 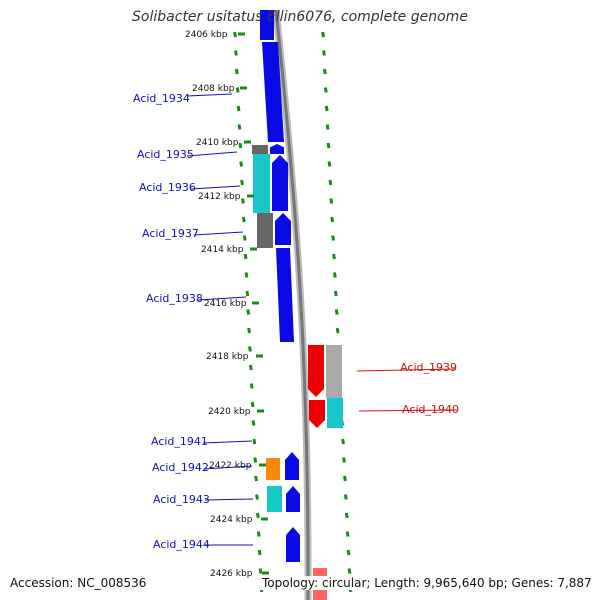 What do you see at coordinates (274, 499) in the screenshot?
I see `feature-band-cyan-1943` at bounding box center [274, 499].